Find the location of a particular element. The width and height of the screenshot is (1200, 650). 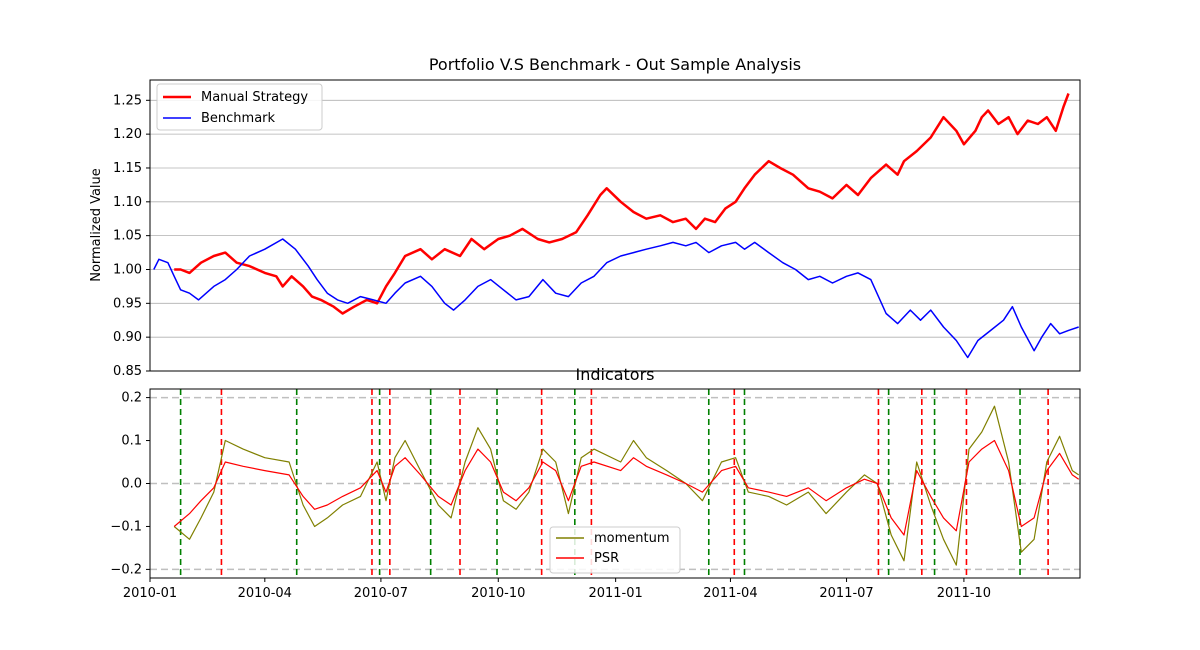

legend-label-momentum: momentum is located at coordinates (632, 538).